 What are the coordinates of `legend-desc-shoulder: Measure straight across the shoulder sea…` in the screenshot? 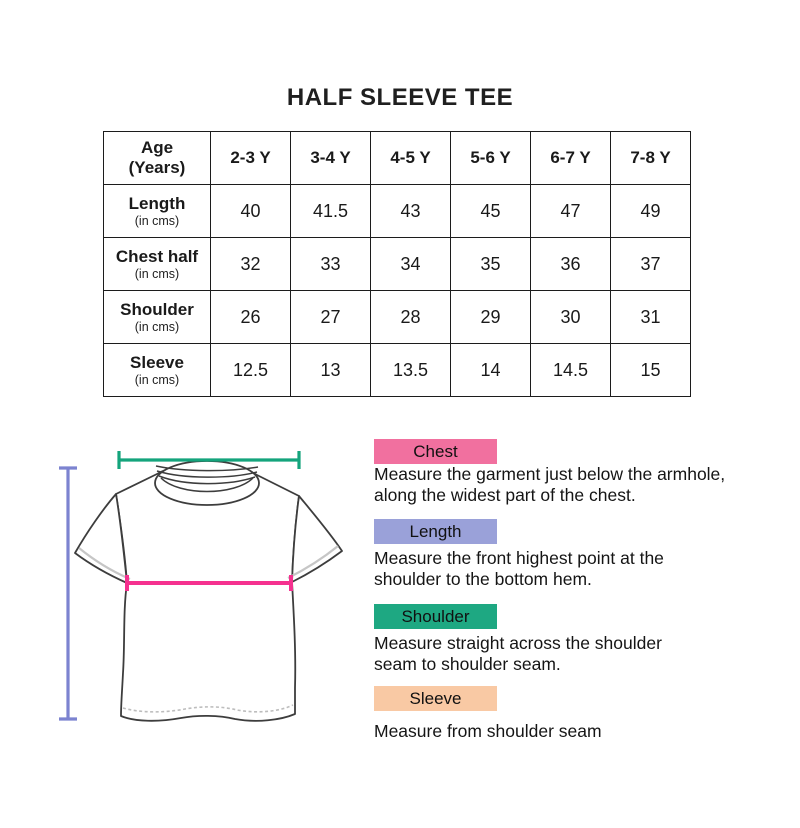 It's located at (569, 654).